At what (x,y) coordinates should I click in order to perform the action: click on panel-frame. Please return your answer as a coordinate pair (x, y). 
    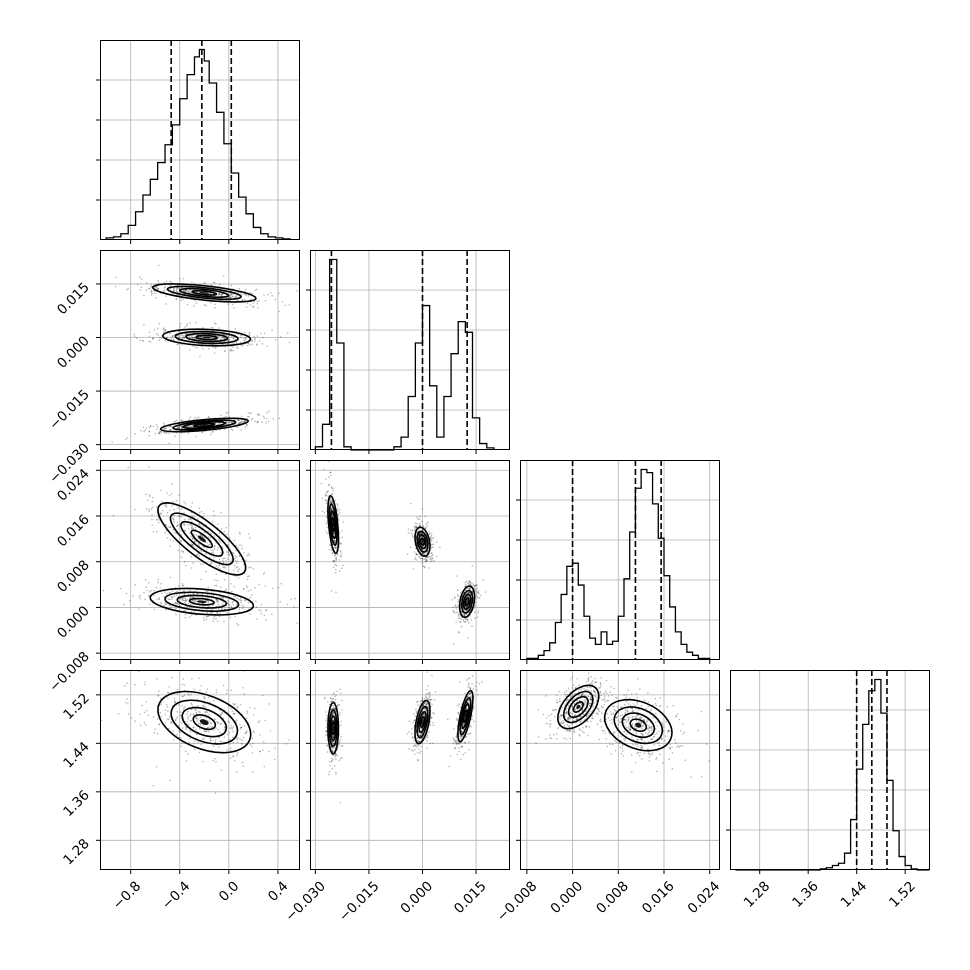
    Looking at the image, I should click on (200, 350).